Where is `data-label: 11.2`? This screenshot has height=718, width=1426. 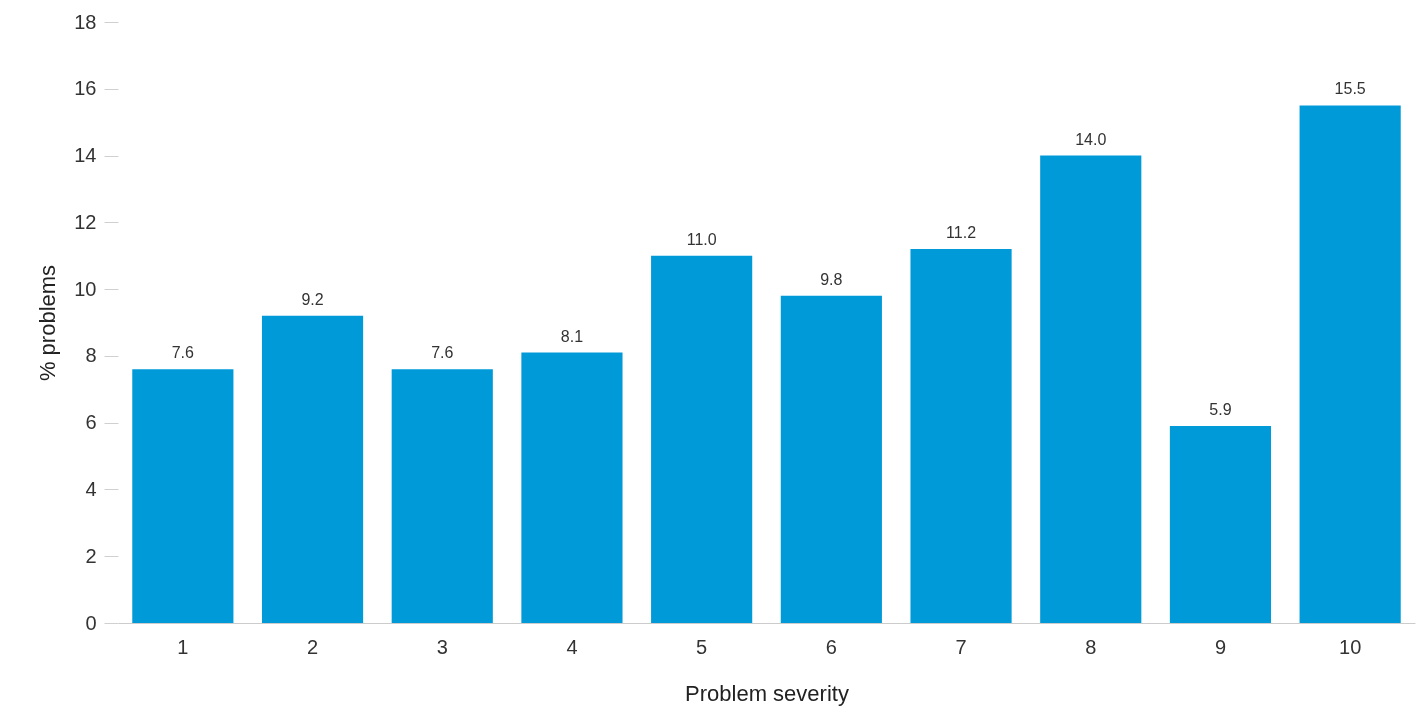
data-label: 11.2 is located at coordinates (961, 233).